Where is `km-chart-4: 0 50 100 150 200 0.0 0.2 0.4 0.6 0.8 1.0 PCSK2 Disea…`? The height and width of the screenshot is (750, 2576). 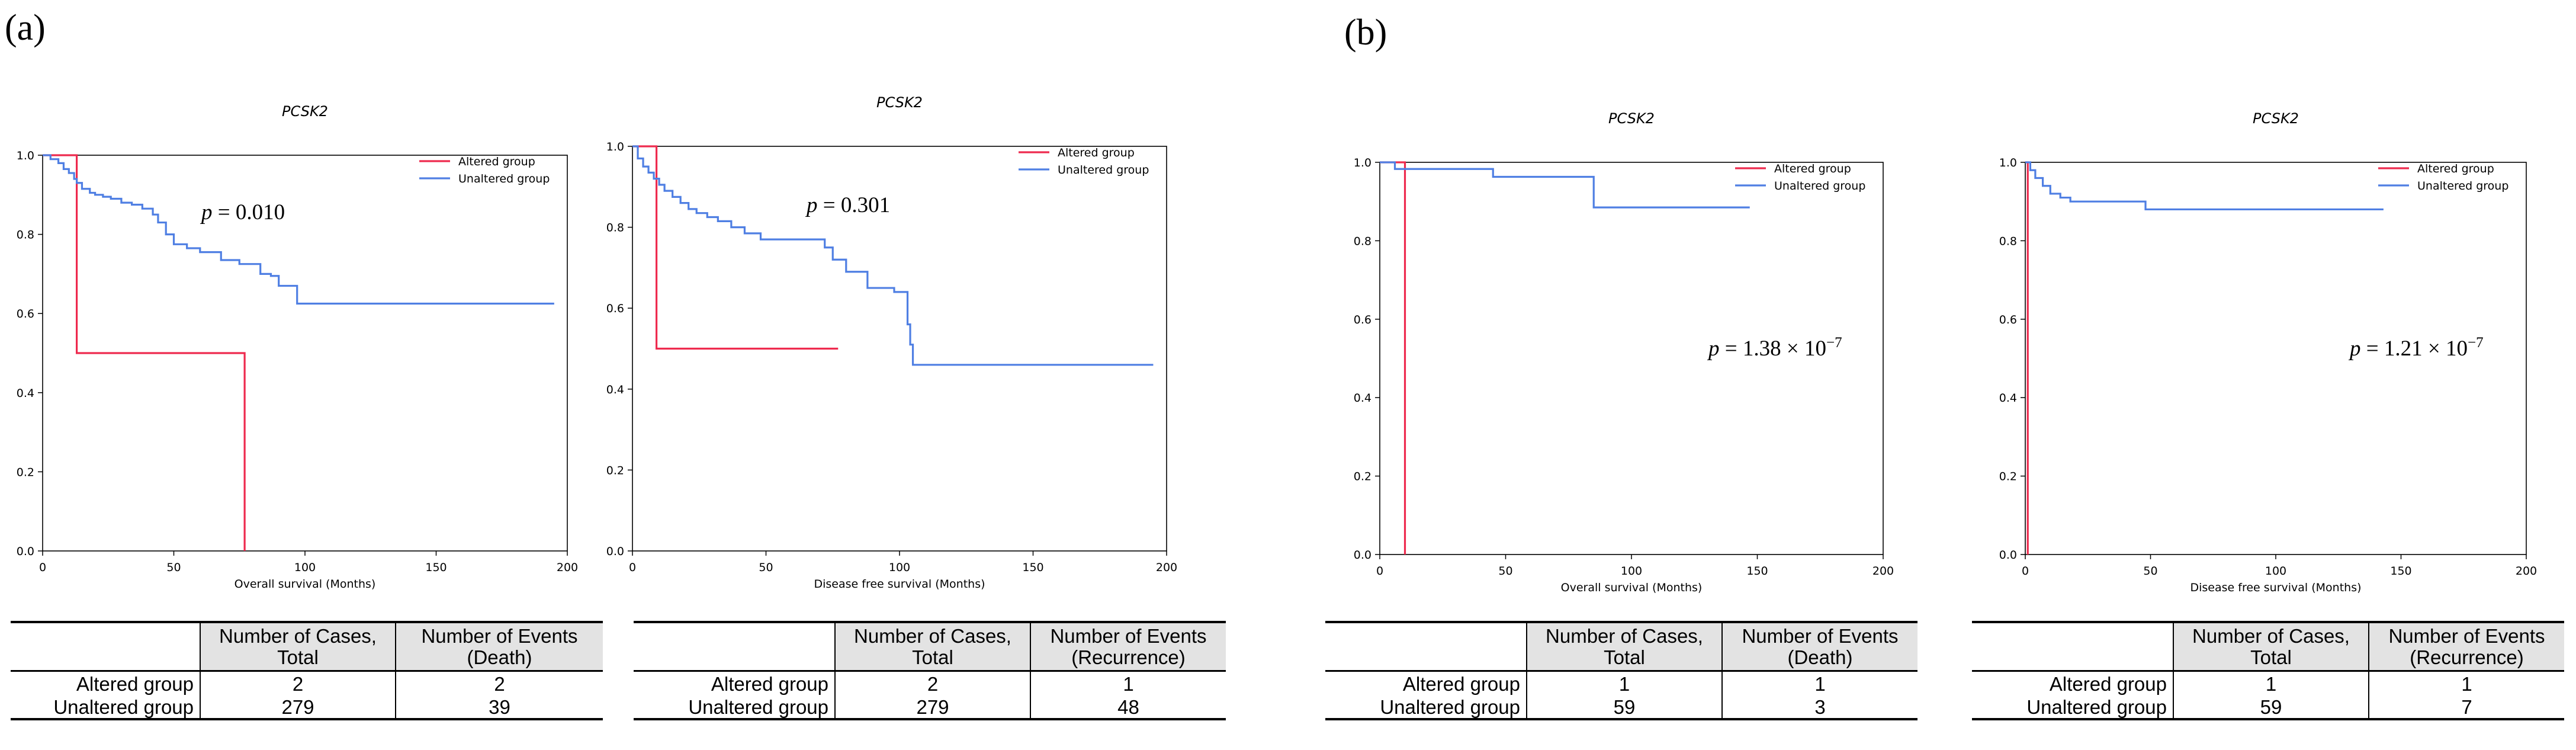
km-chart-4: 0 50 100 150 200 0.0 0.2 0.4 0.6 0.8 1.0 PCSK2 Disea… is located at coordinates (2268, 352).